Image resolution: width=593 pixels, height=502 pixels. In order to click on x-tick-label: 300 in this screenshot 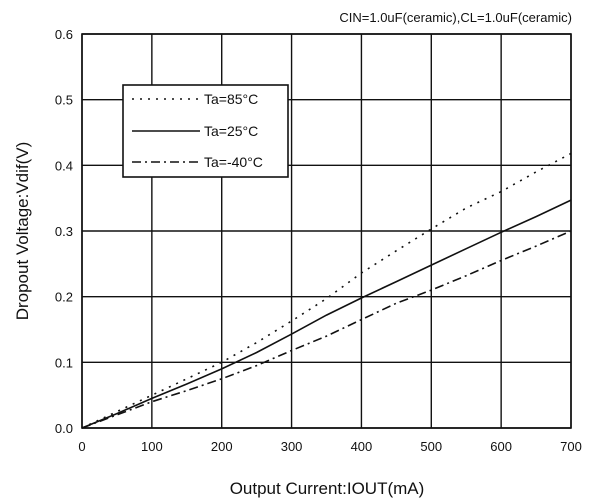, I will do `click(292, 446)`.